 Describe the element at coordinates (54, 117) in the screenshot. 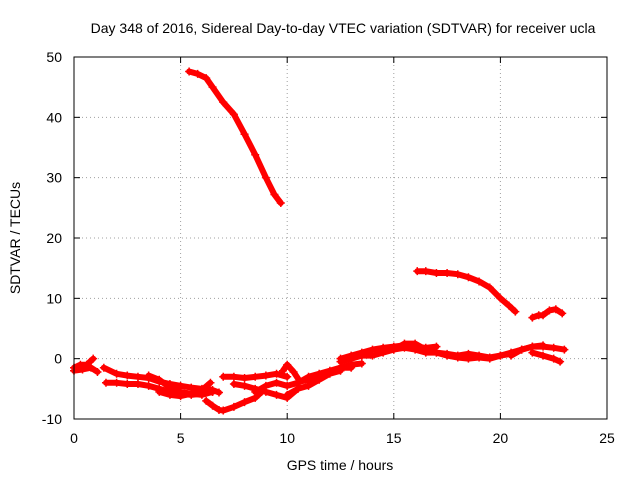

I see `y-tick-label: 40` at that location.